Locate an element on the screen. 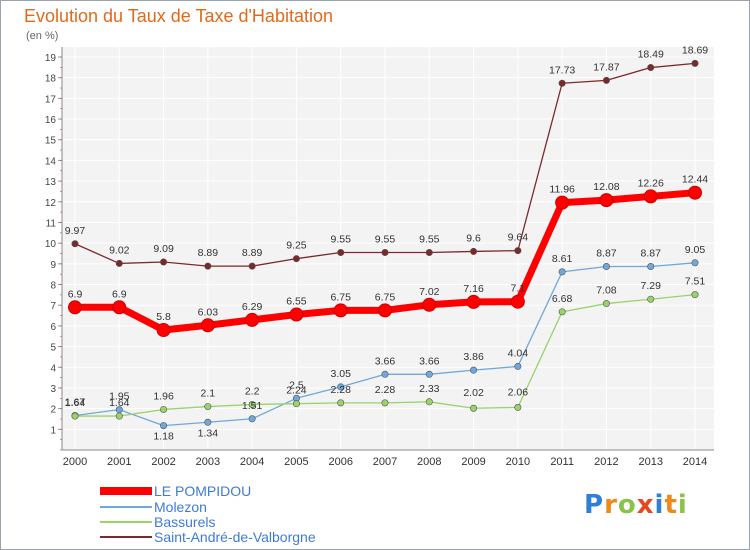  data-label: 1.64 is located at coordinates (119, 403).